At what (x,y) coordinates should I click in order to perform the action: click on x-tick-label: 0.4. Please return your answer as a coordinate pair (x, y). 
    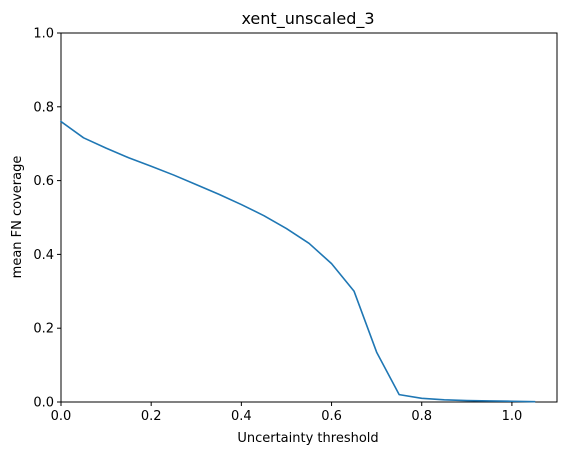
    Looking at the image, I should click on (241, 416).